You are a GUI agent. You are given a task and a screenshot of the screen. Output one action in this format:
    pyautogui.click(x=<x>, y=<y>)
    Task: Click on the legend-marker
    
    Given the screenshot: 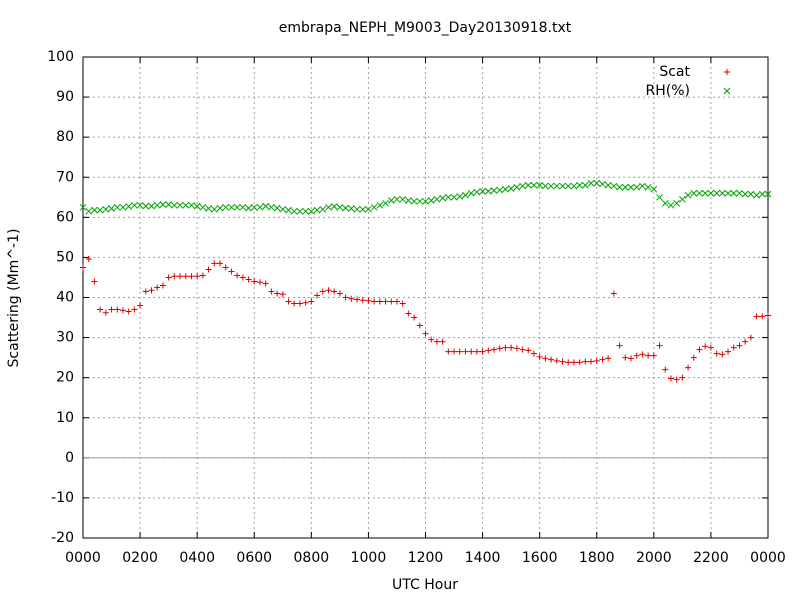 What is the action you would take?
    pyautogui.click(x=727, y=72)
    